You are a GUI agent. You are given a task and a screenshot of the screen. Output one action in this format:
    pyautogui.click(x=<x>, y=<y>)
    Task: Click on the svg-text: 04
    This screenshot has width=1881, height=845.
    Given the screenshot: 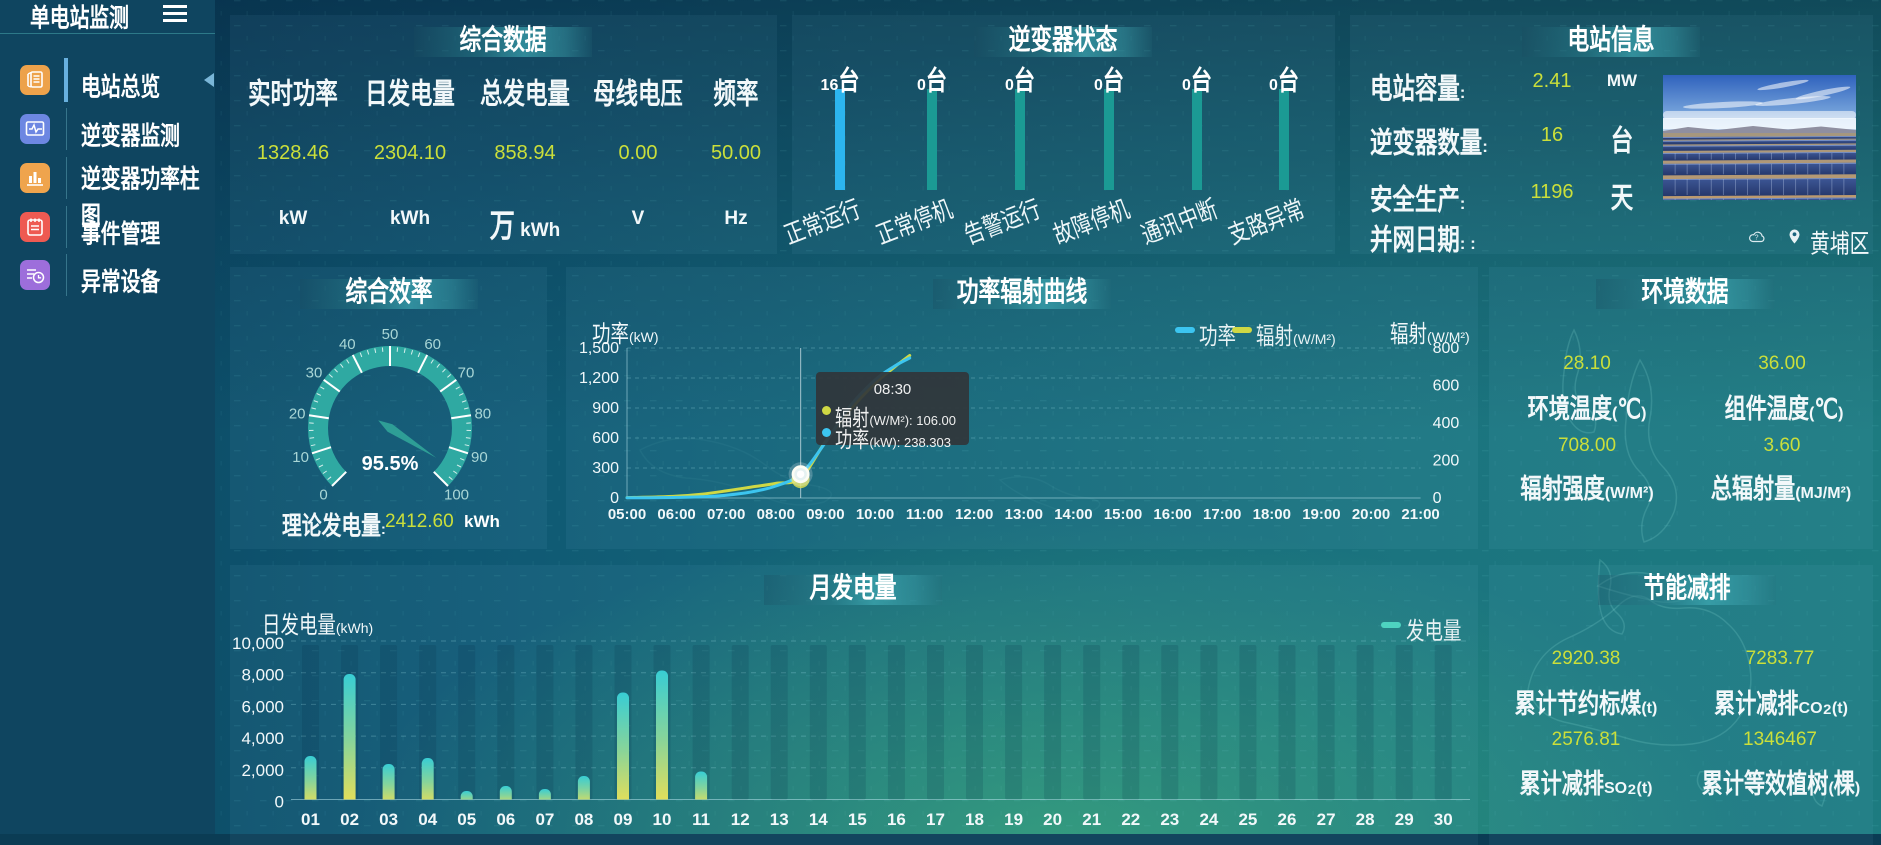 What is the action you would take?
    pyautogui.click(x=427, y=819)
    